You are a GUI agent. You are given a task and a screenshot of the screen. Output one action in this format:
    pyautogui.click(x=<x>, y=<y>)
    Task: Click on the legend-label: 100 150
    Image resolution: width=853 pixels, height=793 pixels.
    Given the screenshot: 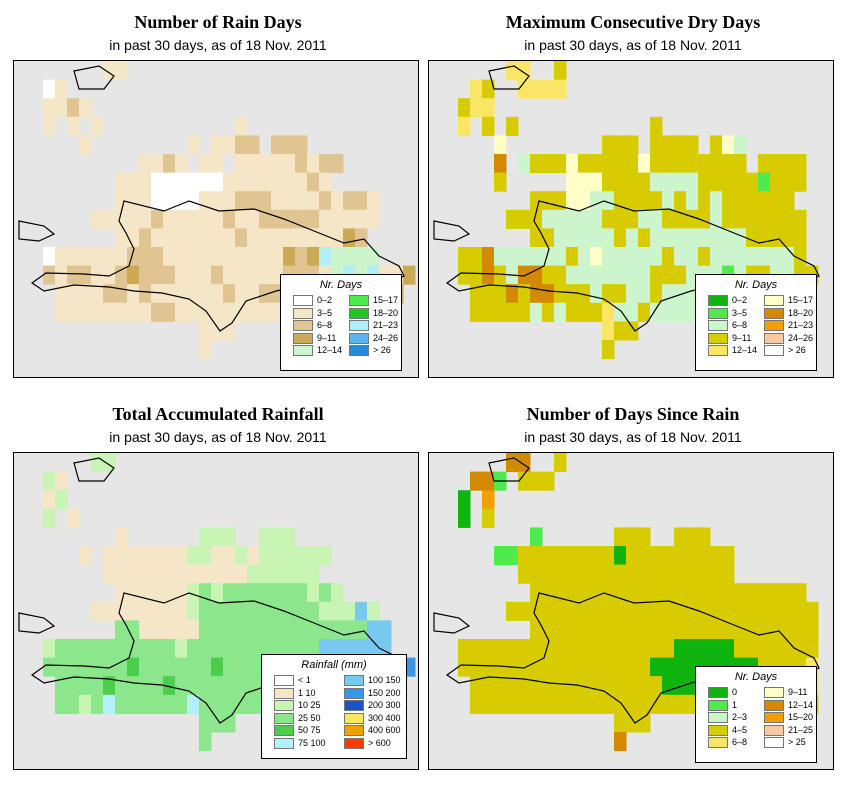 What is the action you would take?
    pyautogui.click(x=384, y=680)
    